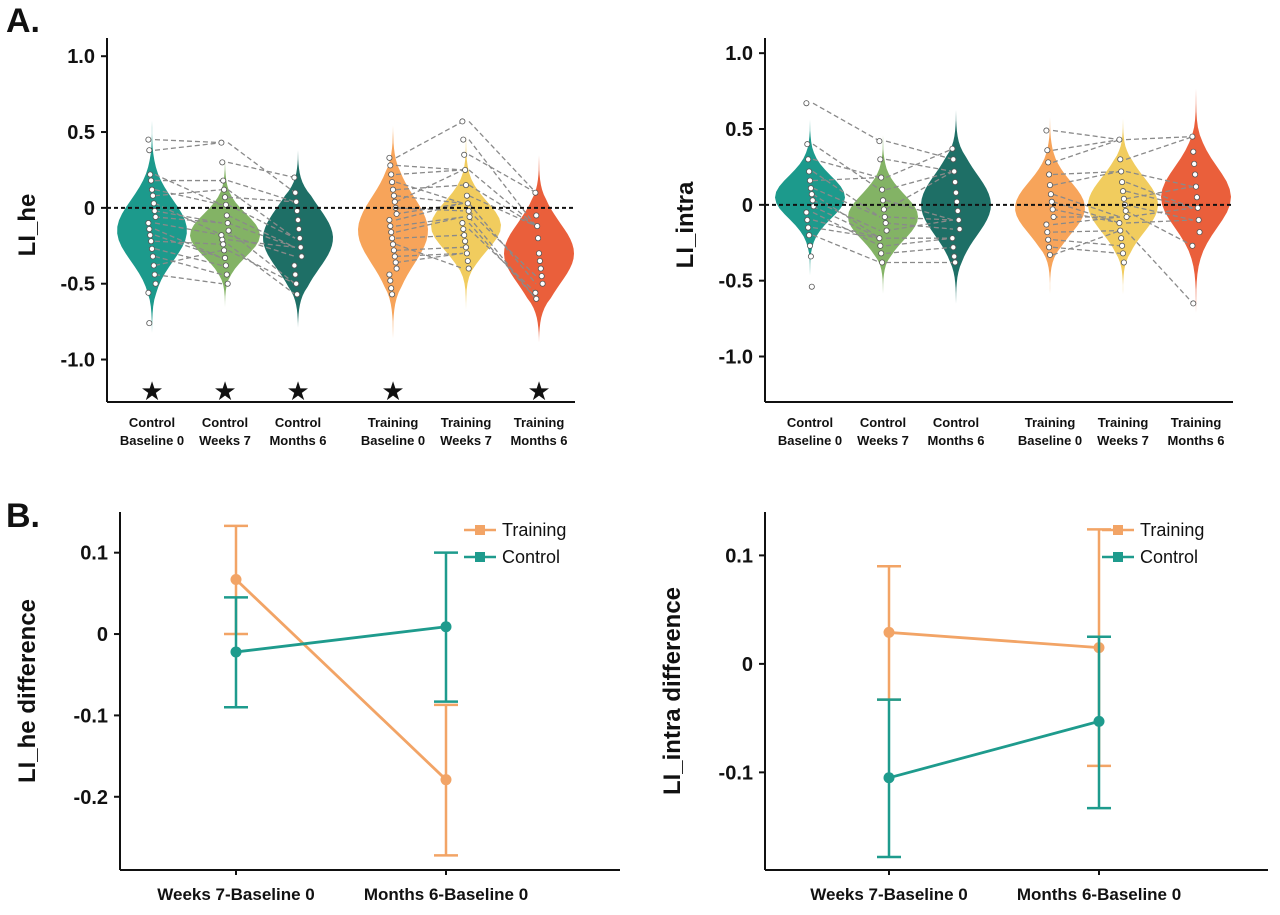 This screenshot has height=915, width=1280. I want to click on legend-label: Training, so click(534, 530).